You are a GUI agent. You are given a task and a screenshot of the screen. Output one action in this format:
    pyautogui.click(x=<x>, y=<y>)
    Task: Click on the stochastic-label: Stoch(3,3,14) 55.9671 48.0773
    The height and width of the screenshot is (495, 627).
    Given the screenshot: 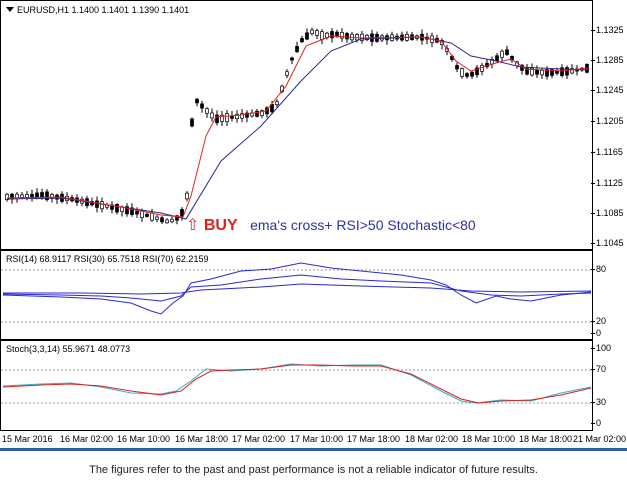 What is the action you would take?
    pyautogui.click(x=68, y=349)
    